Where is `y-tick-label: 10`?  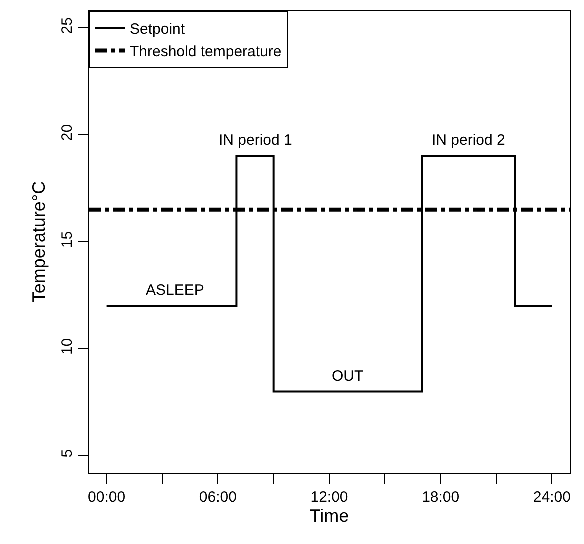
y-tick-label: 10 is located at coordinates (67, 347).